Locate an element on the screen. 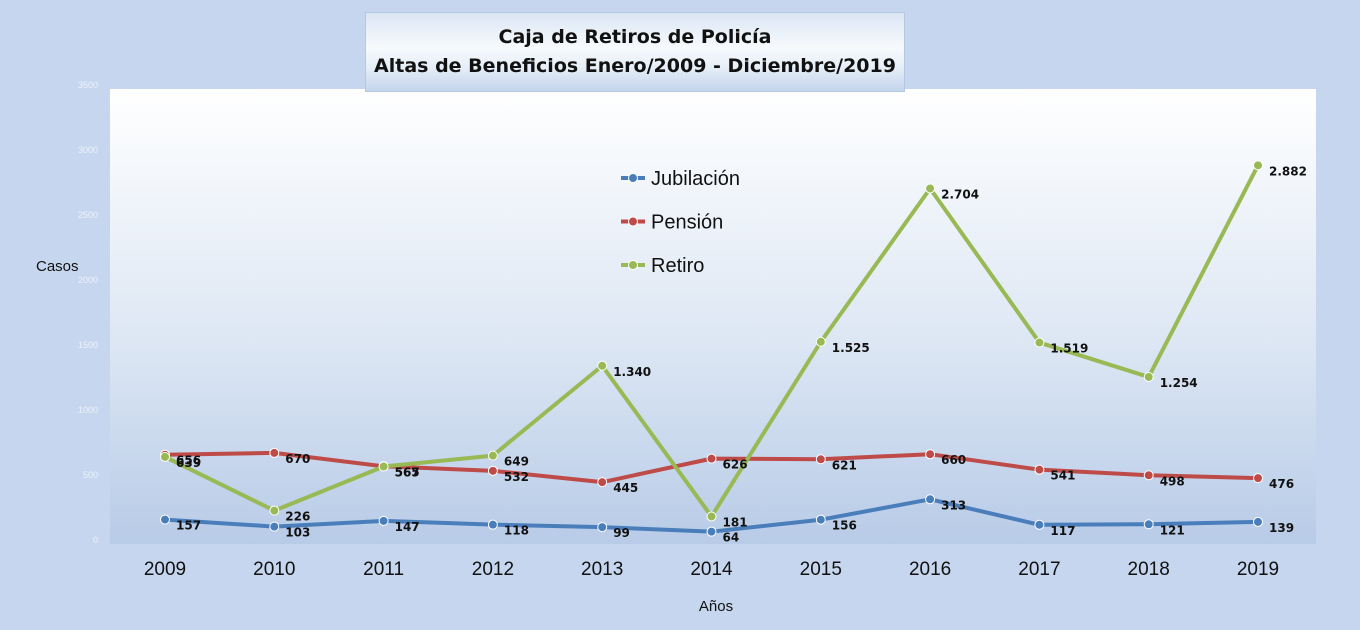  data-label: 639 is located at coordinates (188, 463).